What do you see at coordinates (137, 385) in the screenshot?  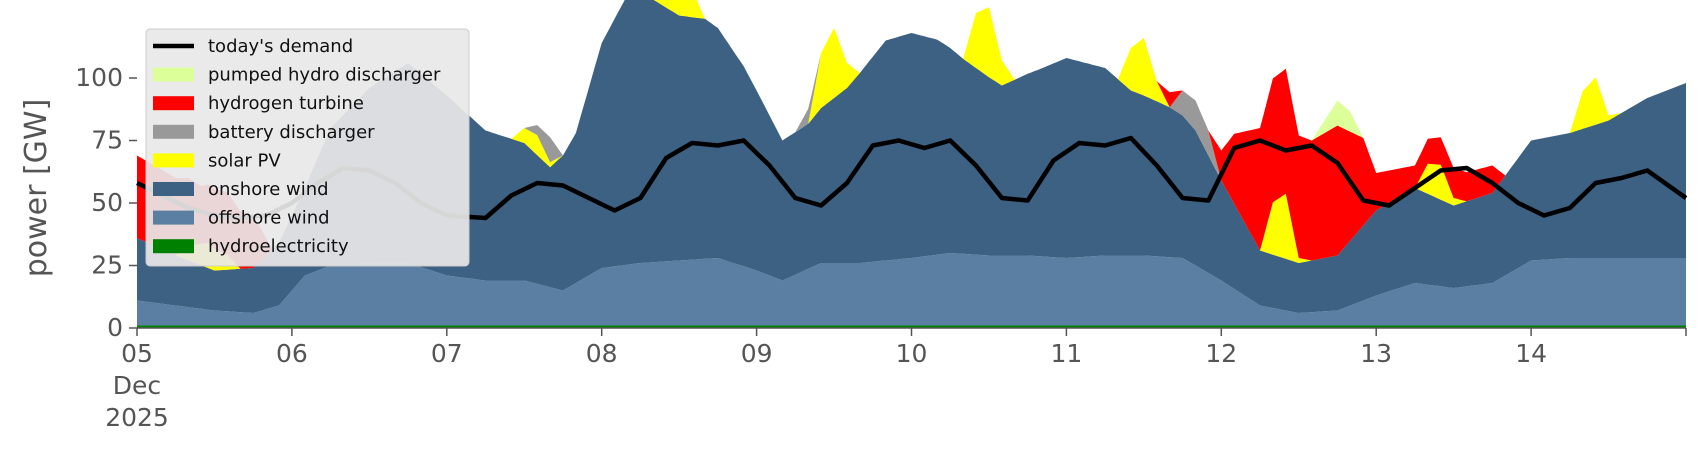 I see `x-tick-label: Dec` at bounding box center [137, 385].